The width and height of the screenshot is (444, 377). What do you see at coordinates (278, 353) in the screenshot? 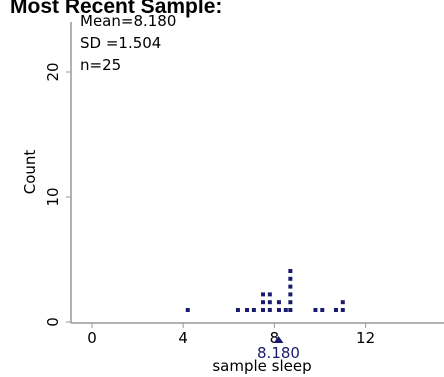
I see `mean-value-label: 8.180` at bounding box center [278, 353].